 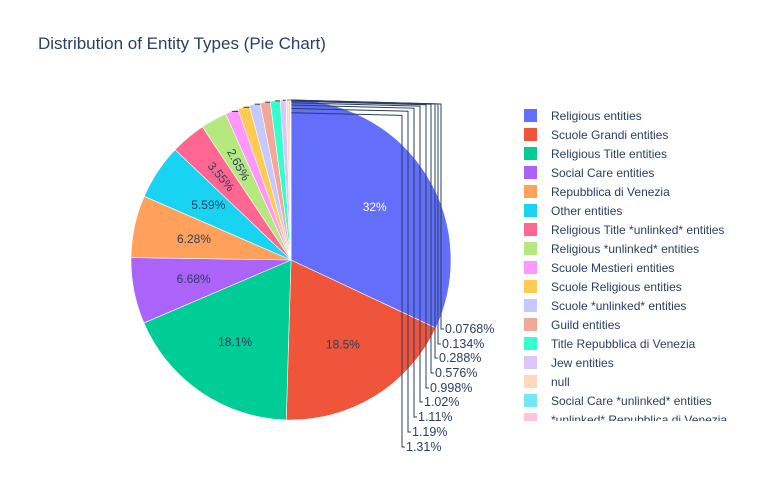 What do you see at coordinates (639, 417) in the screenshot?
I see `legend-label: *unlinked* Repubblica di Venezia` at bounding box center [639, 417].